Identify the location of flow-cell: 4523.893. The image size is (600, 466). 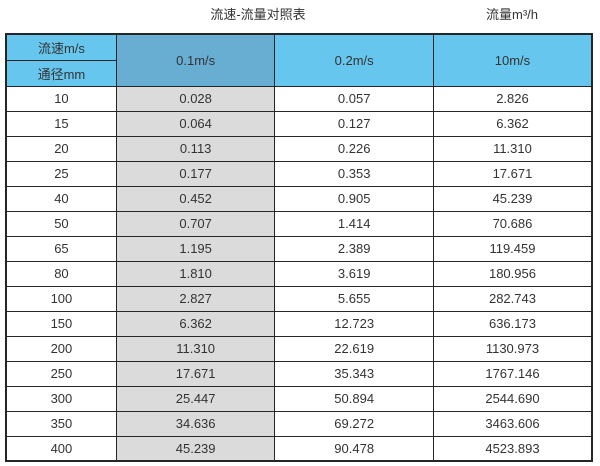
(512, 448).